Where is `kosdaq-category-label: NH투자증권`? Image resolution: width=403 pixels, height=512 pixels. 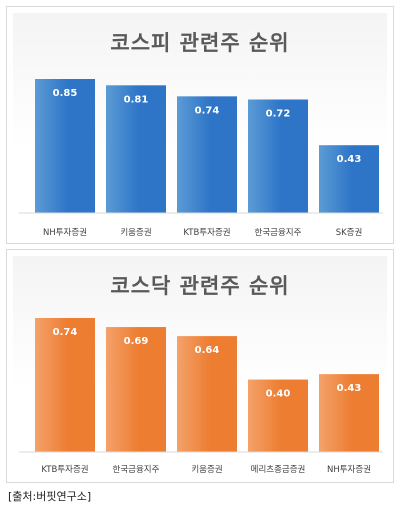 kosdaq-category-label: NH투자증권 is located at coordinates (349, 469).